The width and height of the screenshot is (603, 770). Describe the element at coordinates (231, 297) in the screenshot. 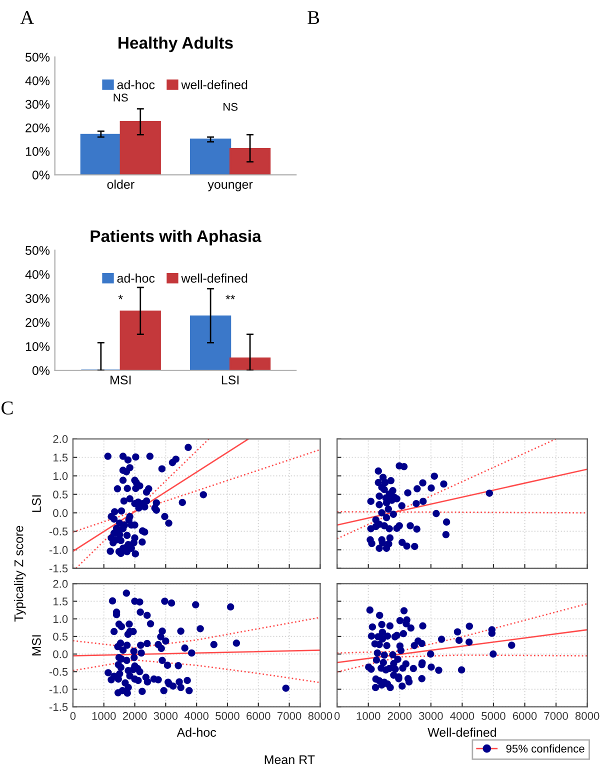

I see `annotation: **` at that location.